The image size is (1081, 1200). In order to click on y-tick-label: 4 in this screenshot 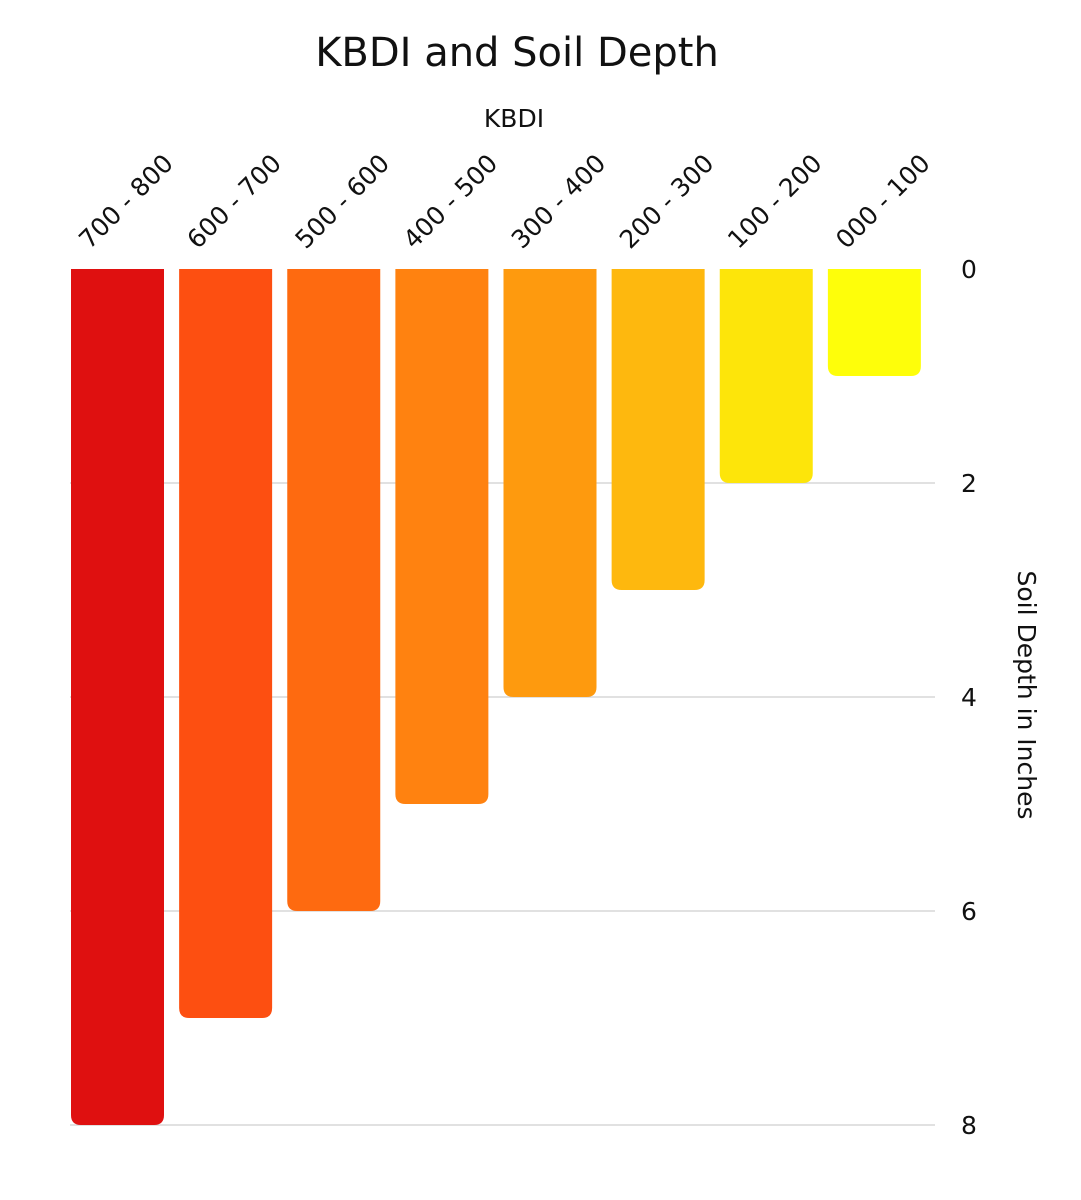, I will do `click(969, 697)`.